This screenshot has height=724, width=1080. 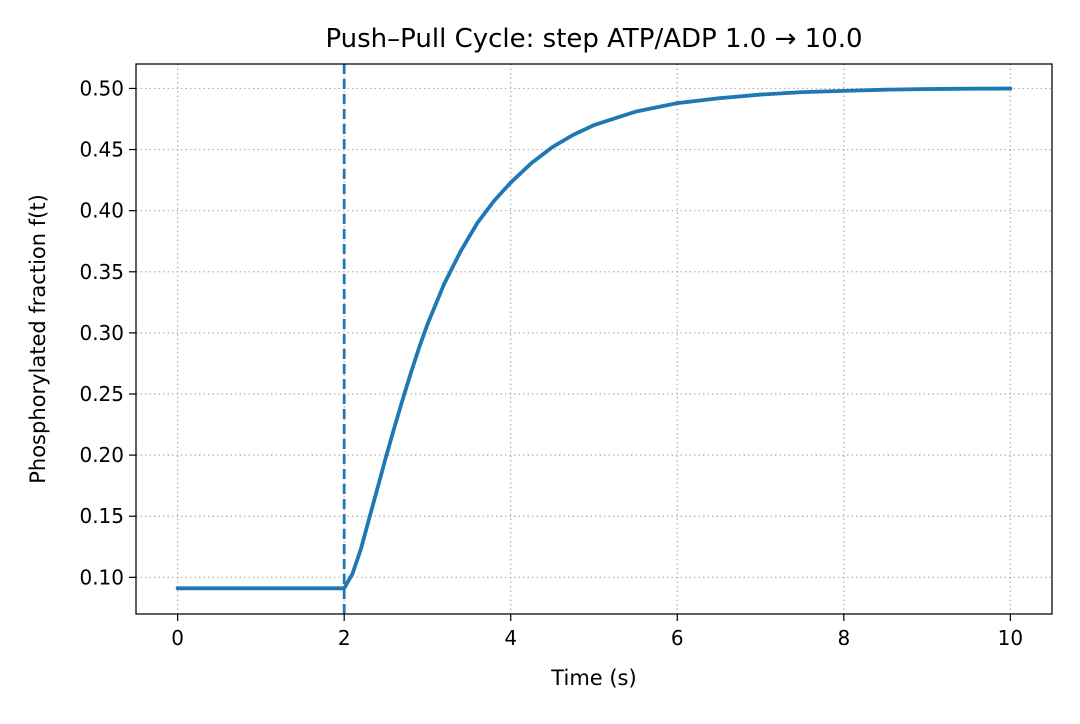 What do you see at coordinates (593, 39) in the screenshot?
I see `chart-title: Push–Pull Cycle: step ATP/ADP 1.0 → 10.0` at bounding box center [593, 39].